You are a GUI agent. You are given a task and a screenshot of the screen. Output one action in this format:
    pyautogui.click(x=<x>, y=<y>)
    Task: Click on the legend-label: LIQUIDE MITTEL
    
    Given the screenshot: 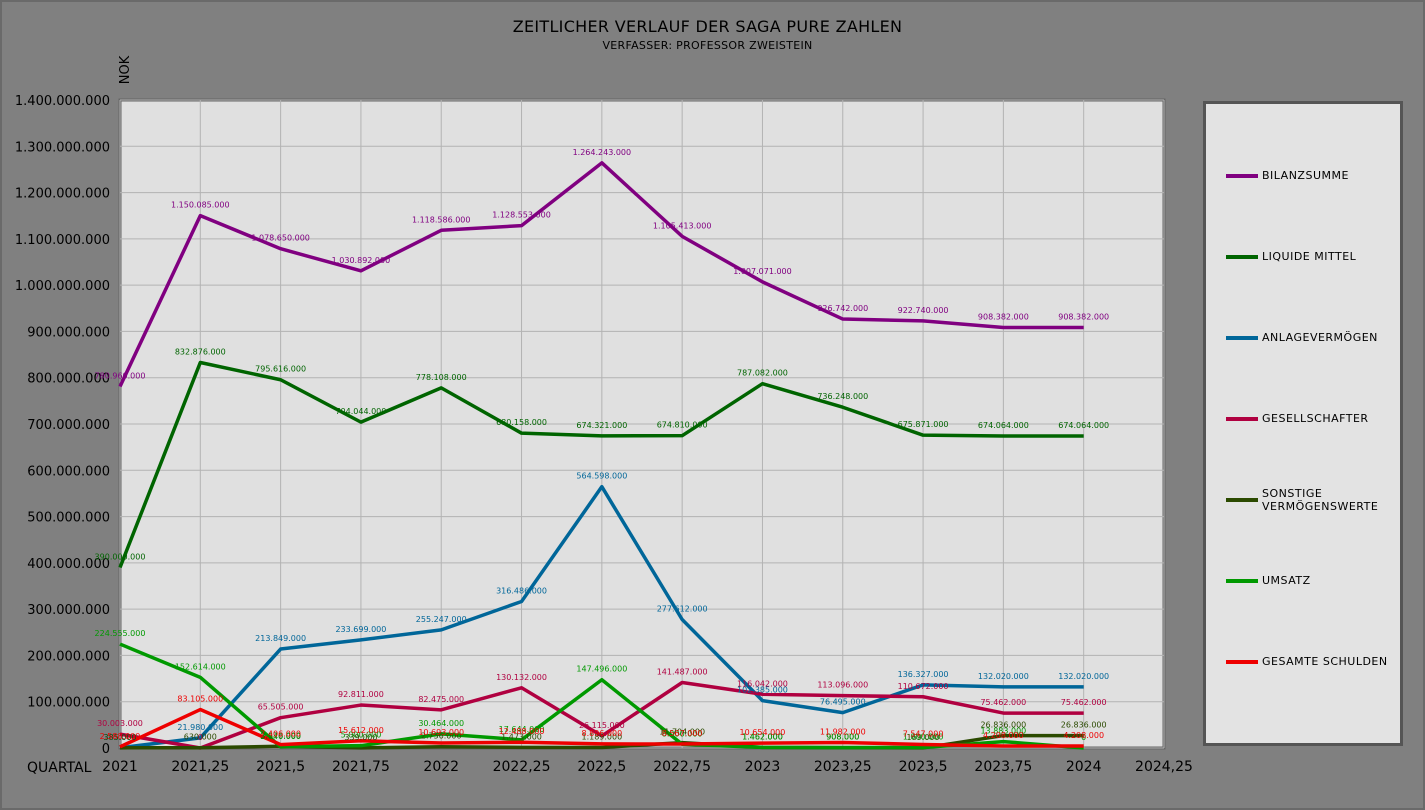 What is the action you would take?
    pyautogui.click(x=1309, y=256)
    